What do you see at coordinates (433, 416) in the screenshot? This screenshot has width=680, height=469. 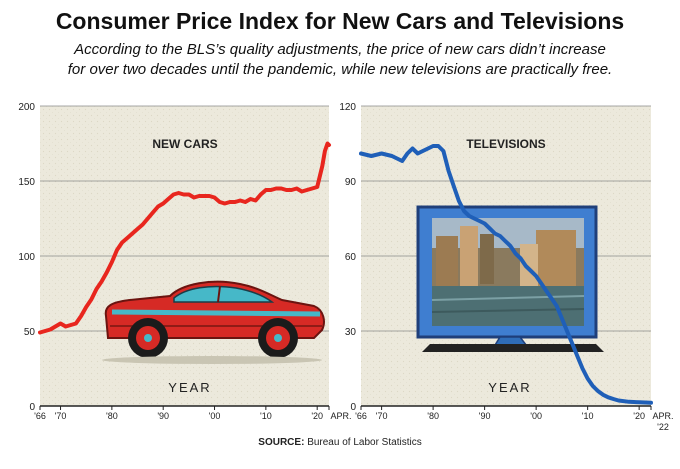 I see `televisions-x-tick-label: '80` at bounding box center [433, 416].